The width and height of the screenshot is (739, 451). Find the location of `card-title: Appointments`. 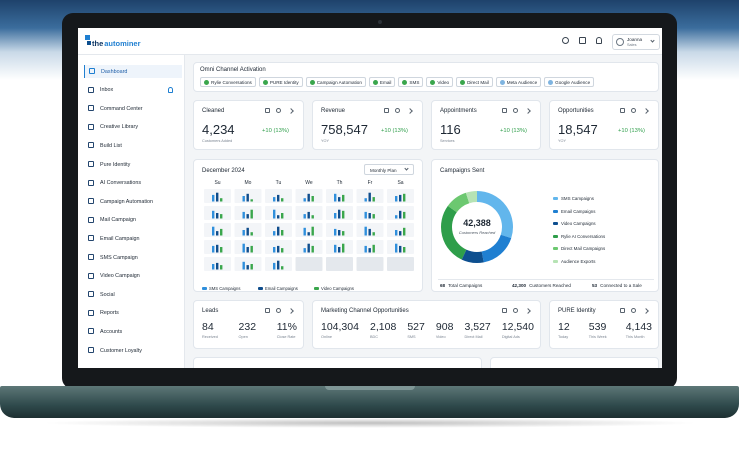

card-title: Appointments is located at coordinates (458, 111).